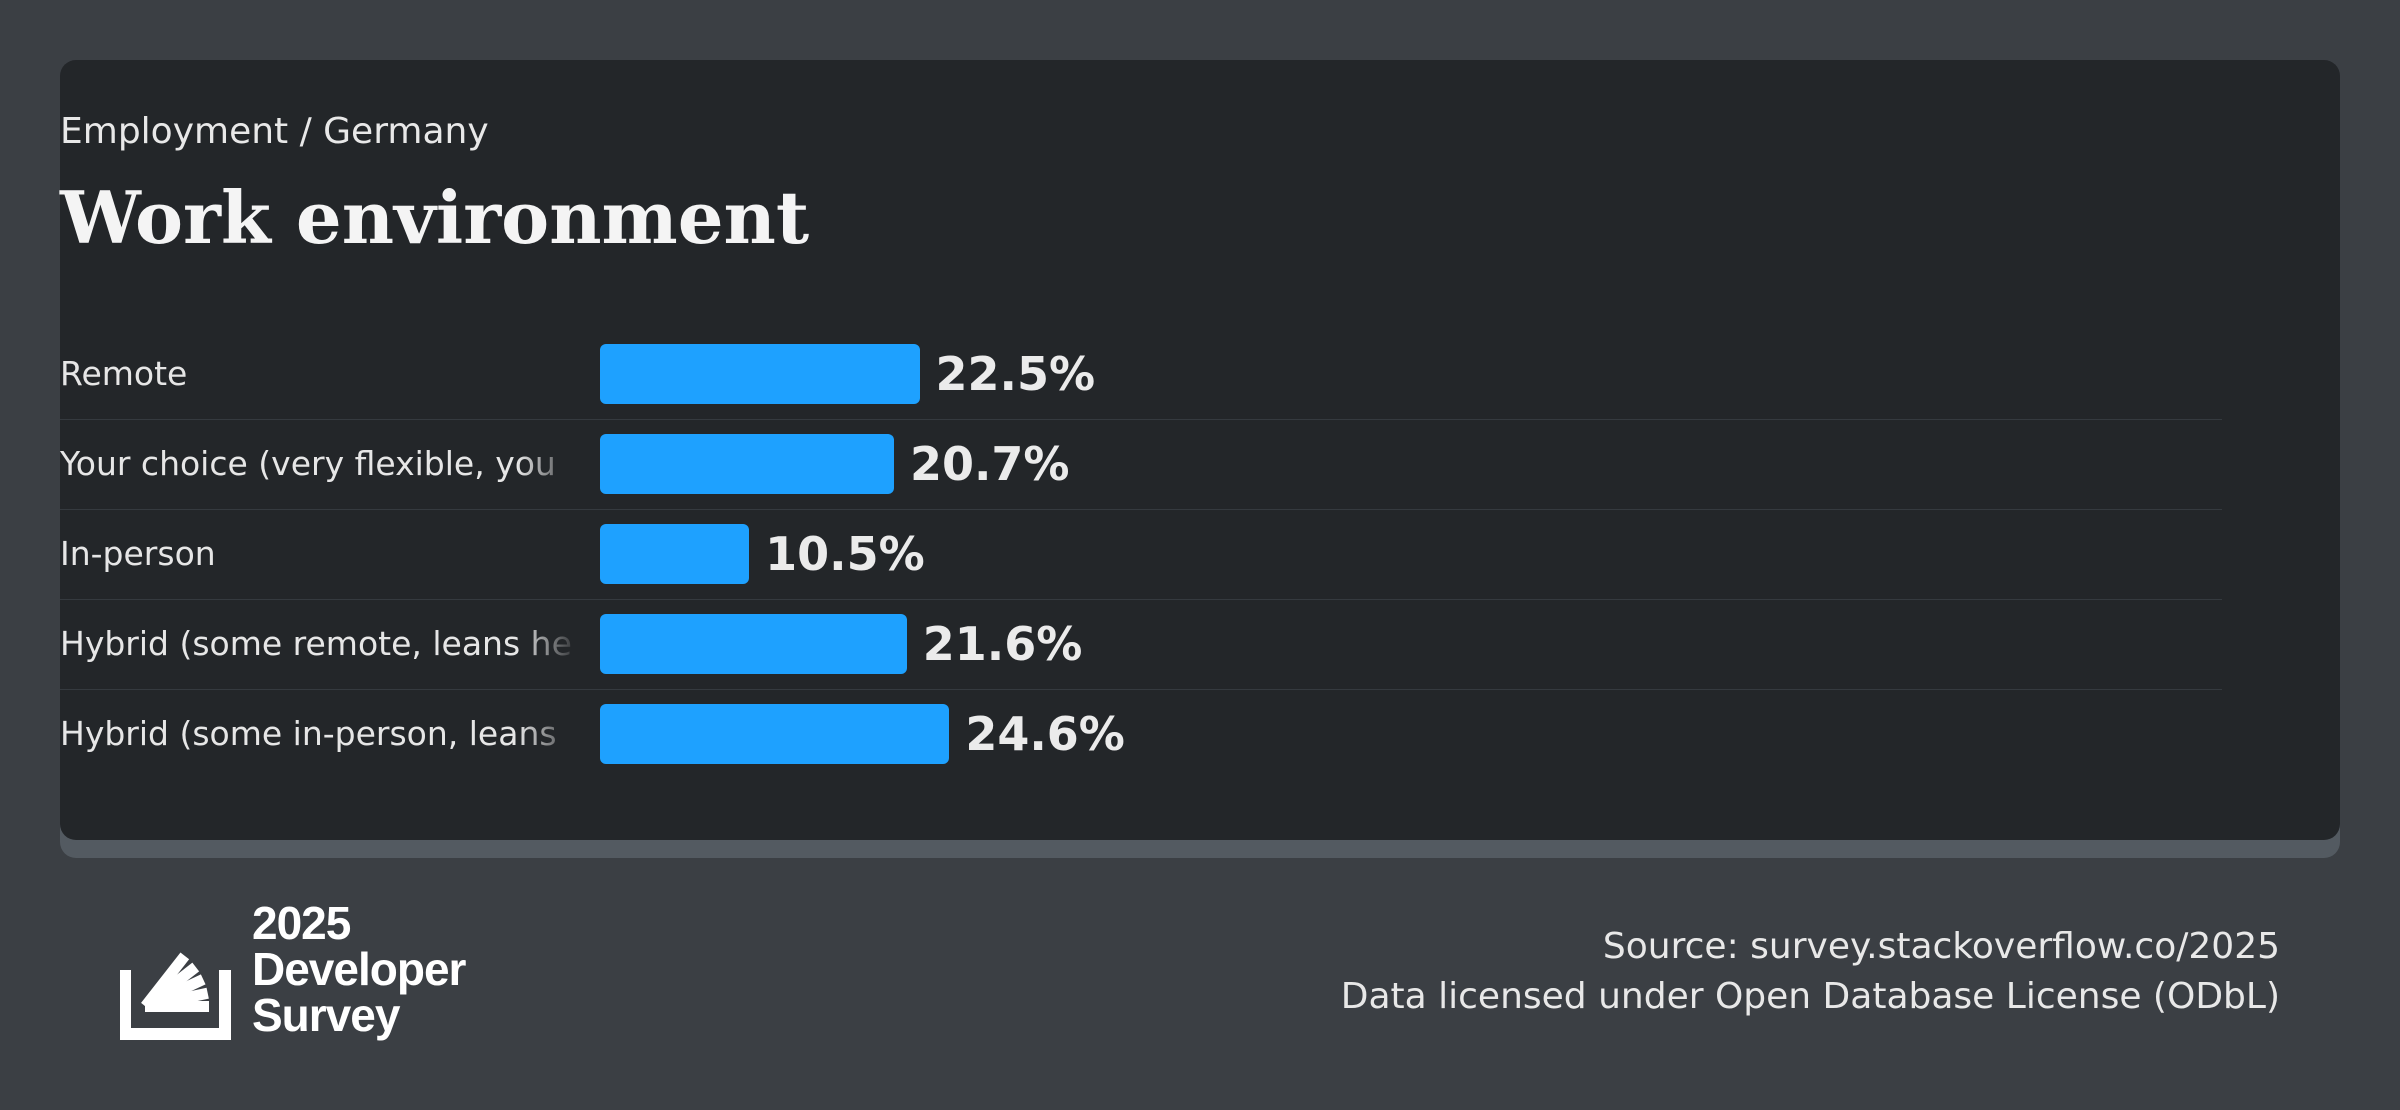  I want to click on chart-subtitle: Employment / Germany, so click(274, 131).